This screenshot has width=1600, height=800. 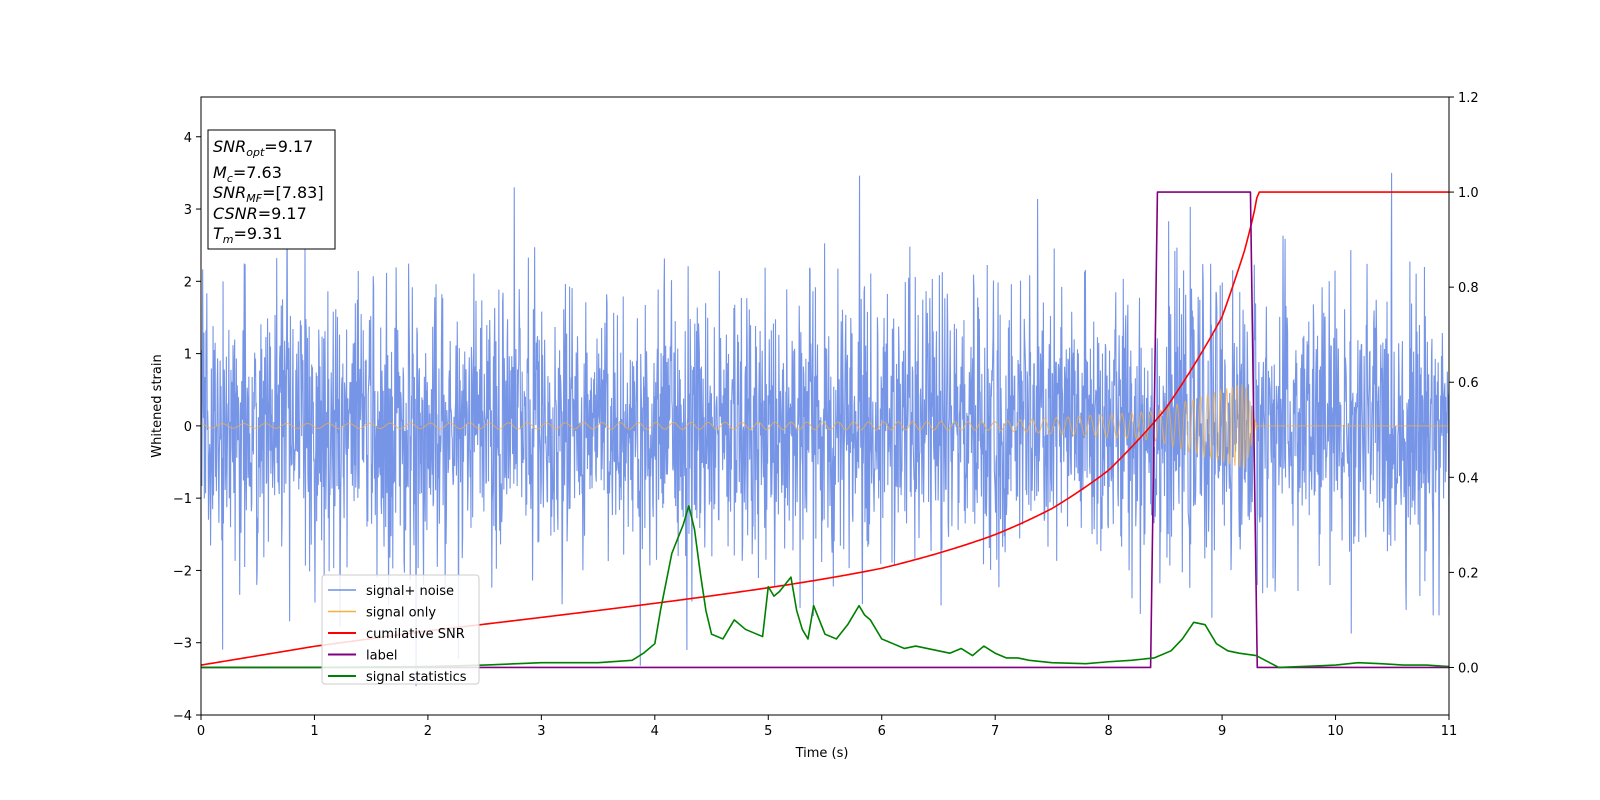 I want to click on legend-label-label: label, so click(x=381, y=656).